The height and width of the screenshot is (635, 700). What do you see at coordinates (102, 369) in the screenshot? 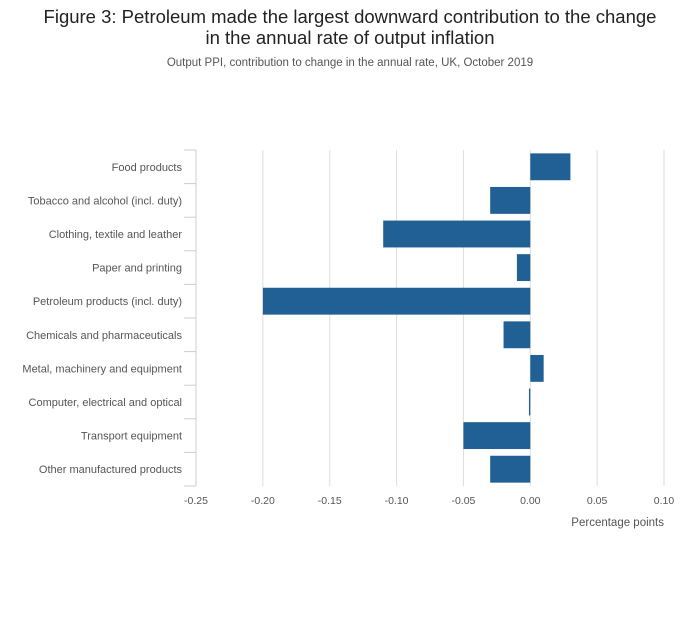
I see `category-label: Metal, machinery and equipment` at bounding box center [102, 369].